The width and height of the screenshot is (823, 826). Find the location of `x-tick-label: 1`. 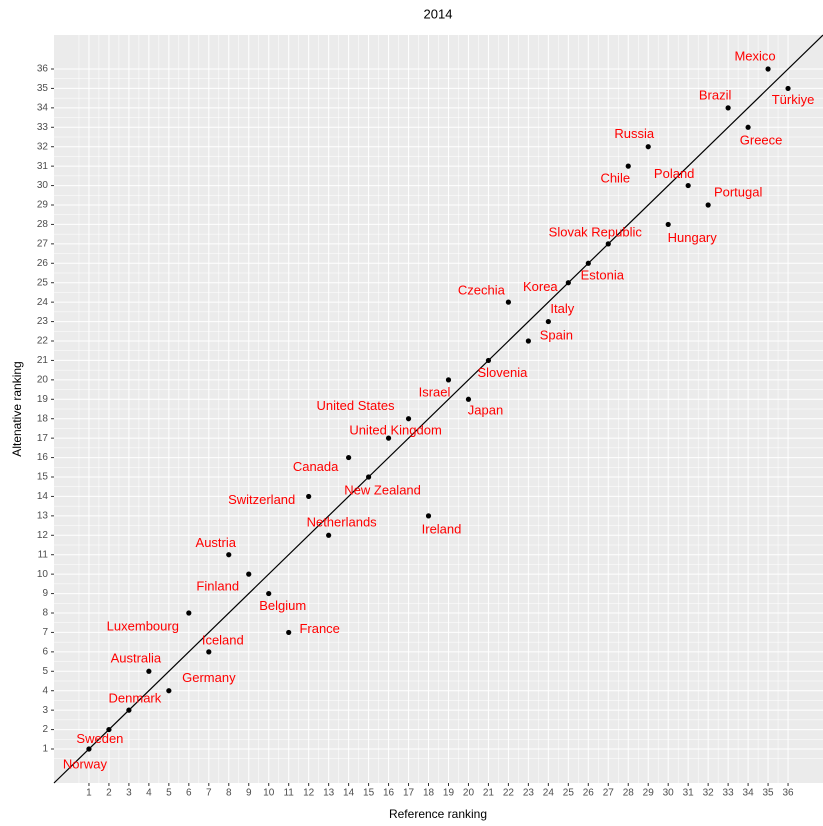

x-tick-label: 1 is located at coordinates (89, 793).